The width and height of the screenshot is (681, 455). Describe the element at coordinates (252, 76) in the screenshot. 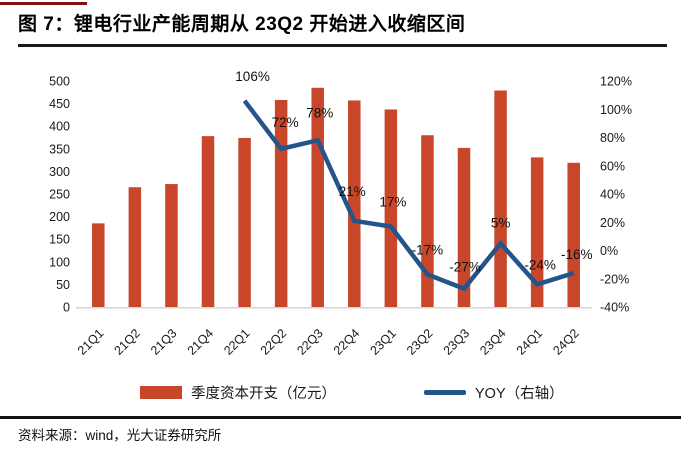

I see `yoy-point-label-22Q1: 106%` at that location.